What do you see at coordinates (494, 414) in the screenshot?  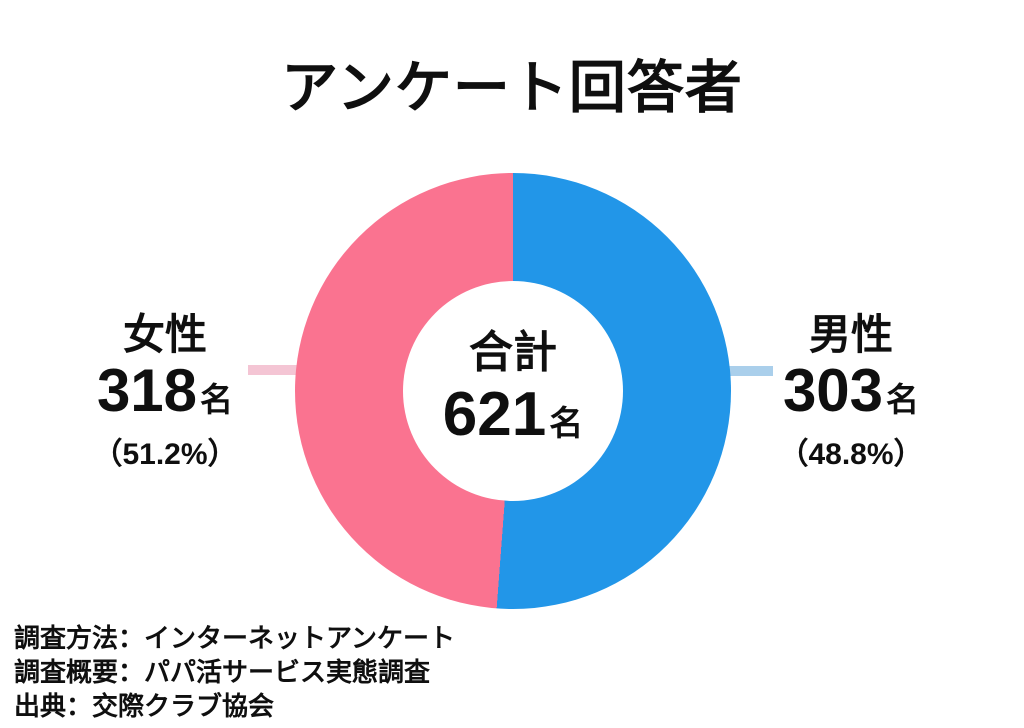 I see `total-number: 621` at bounding box center [494, 414].